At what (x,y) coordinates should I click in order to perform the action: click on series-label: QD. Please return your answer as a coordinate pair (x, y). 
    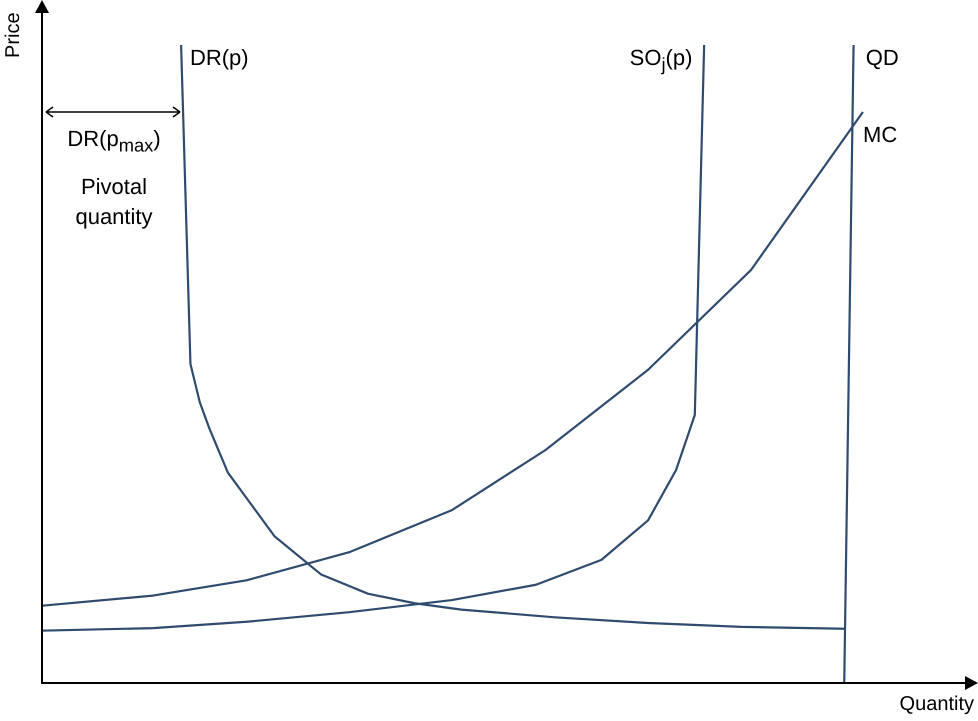
    Looking at the image, I should click on (882, 58).